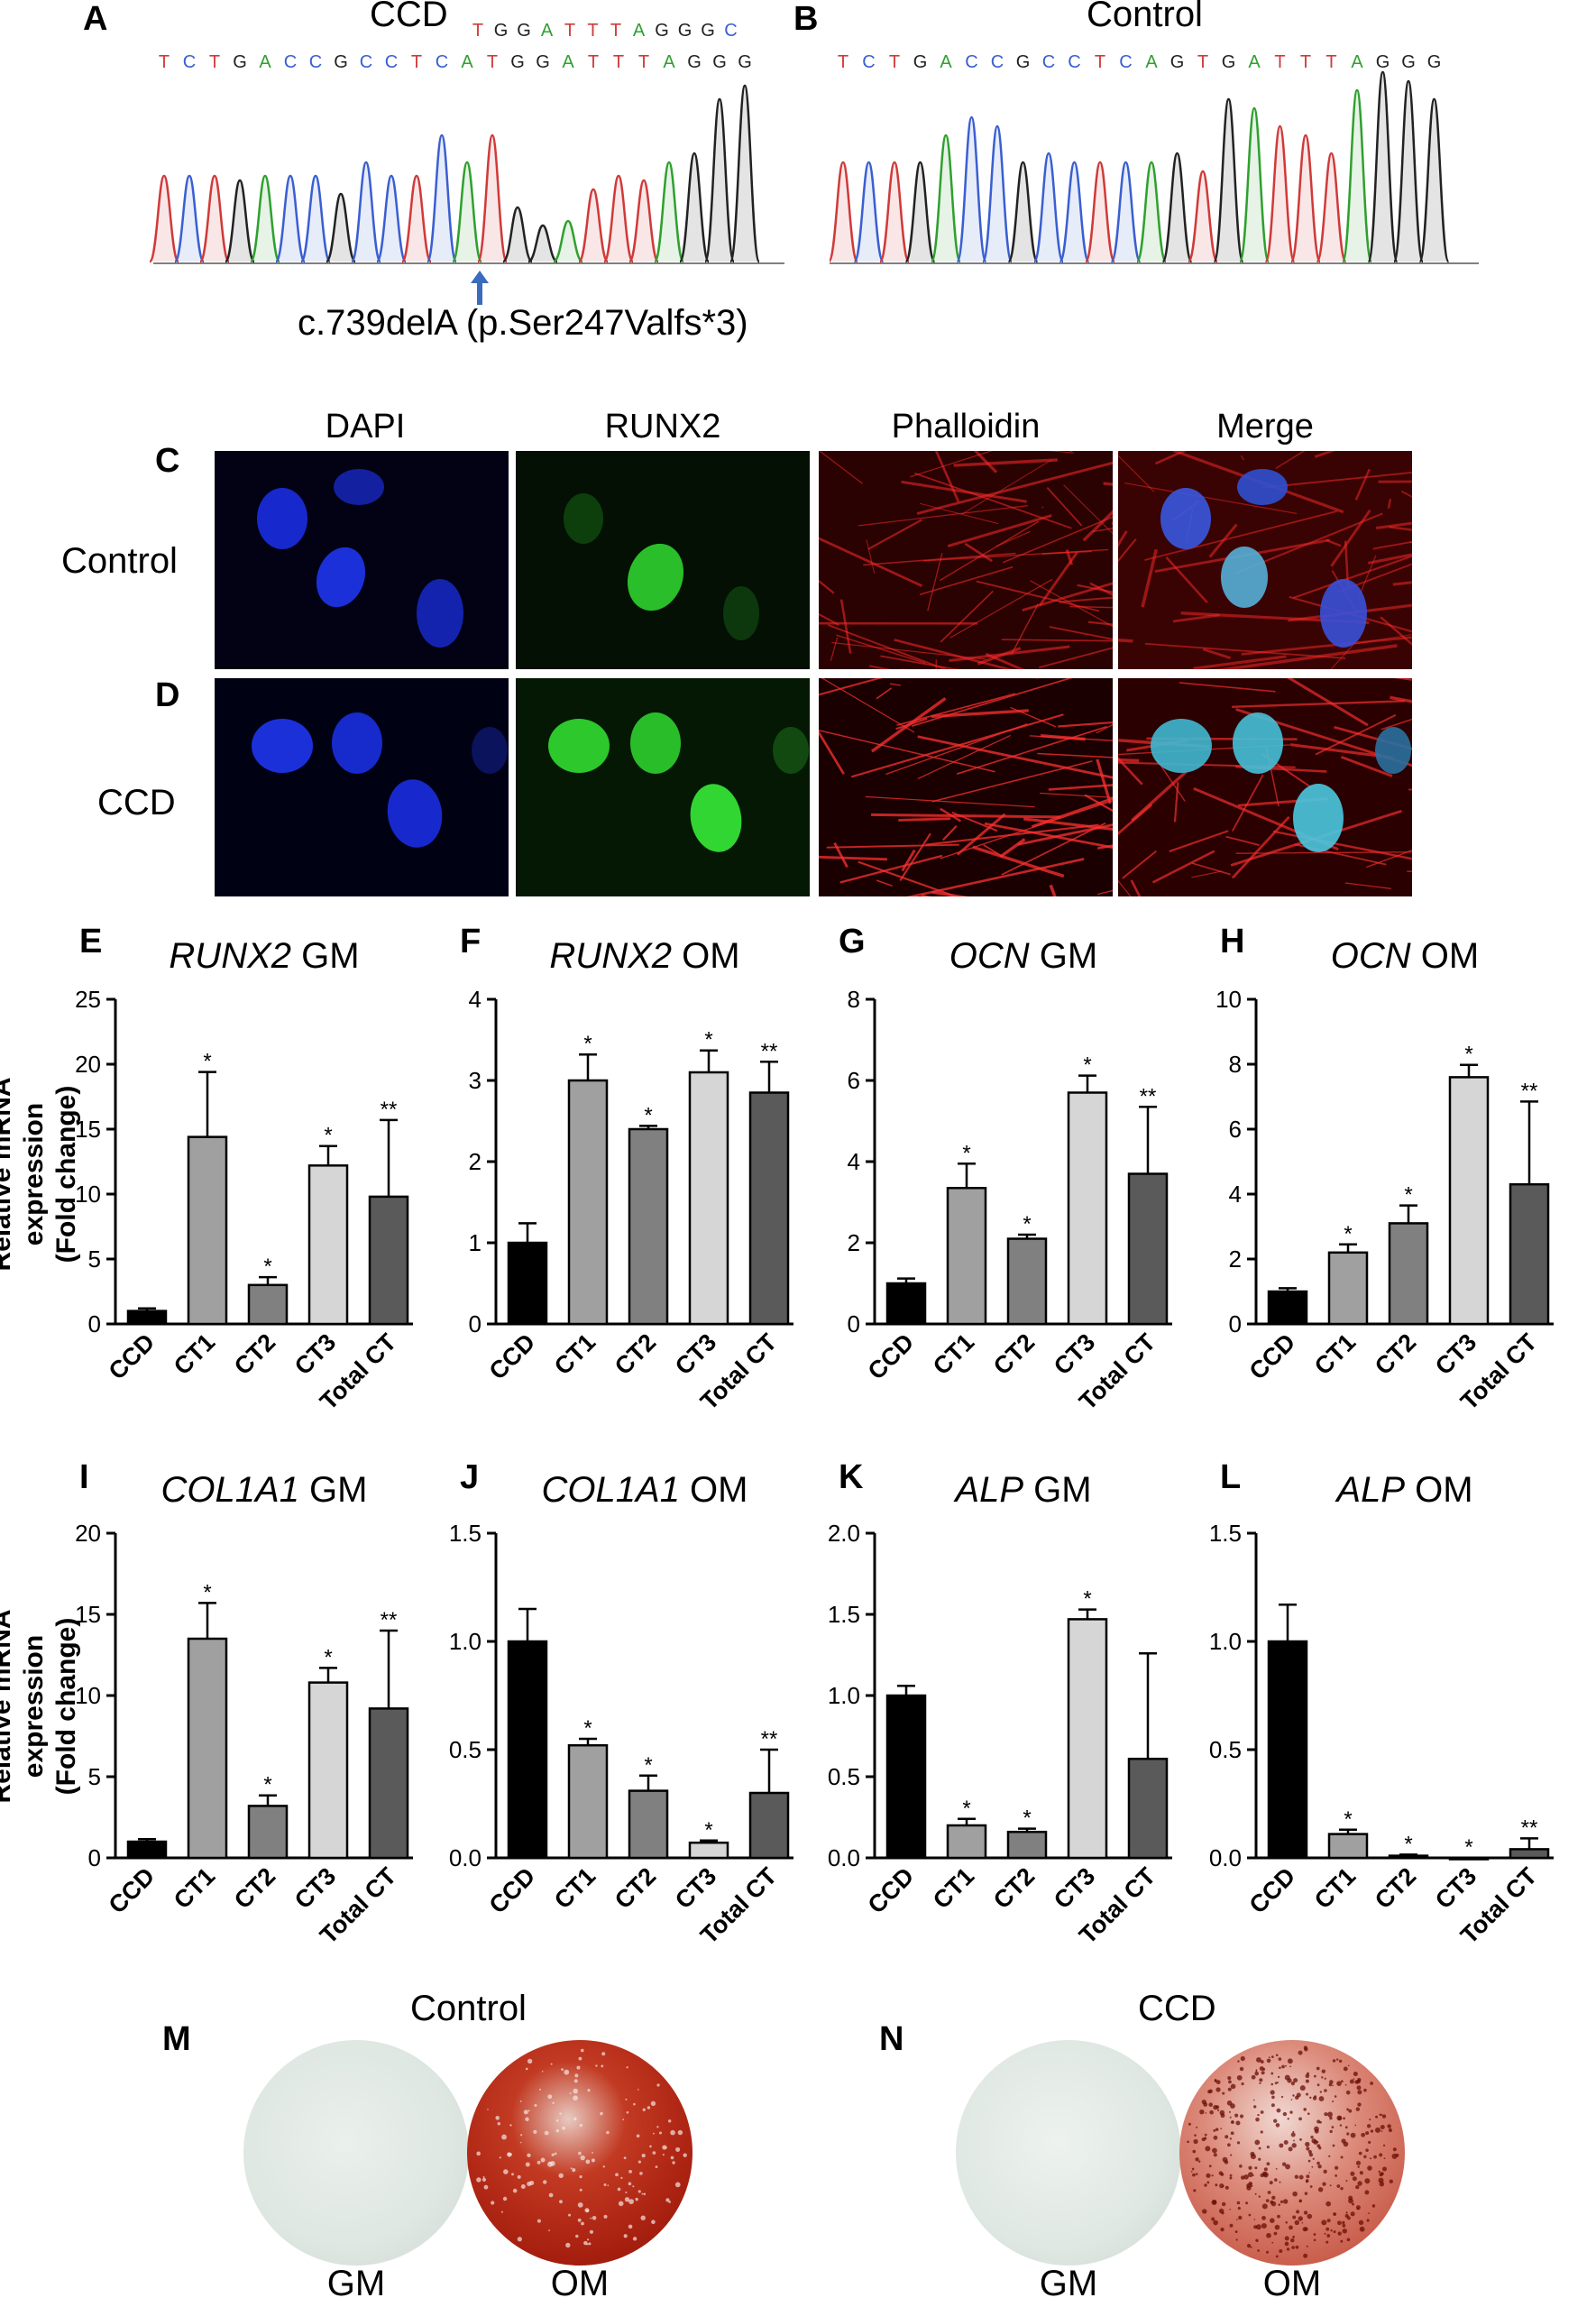 The height and width of the screenshot is (2307, 1596). Describe the element at coordinates (366, 62) in the screenshot. I see `base-letter: C` at that location.